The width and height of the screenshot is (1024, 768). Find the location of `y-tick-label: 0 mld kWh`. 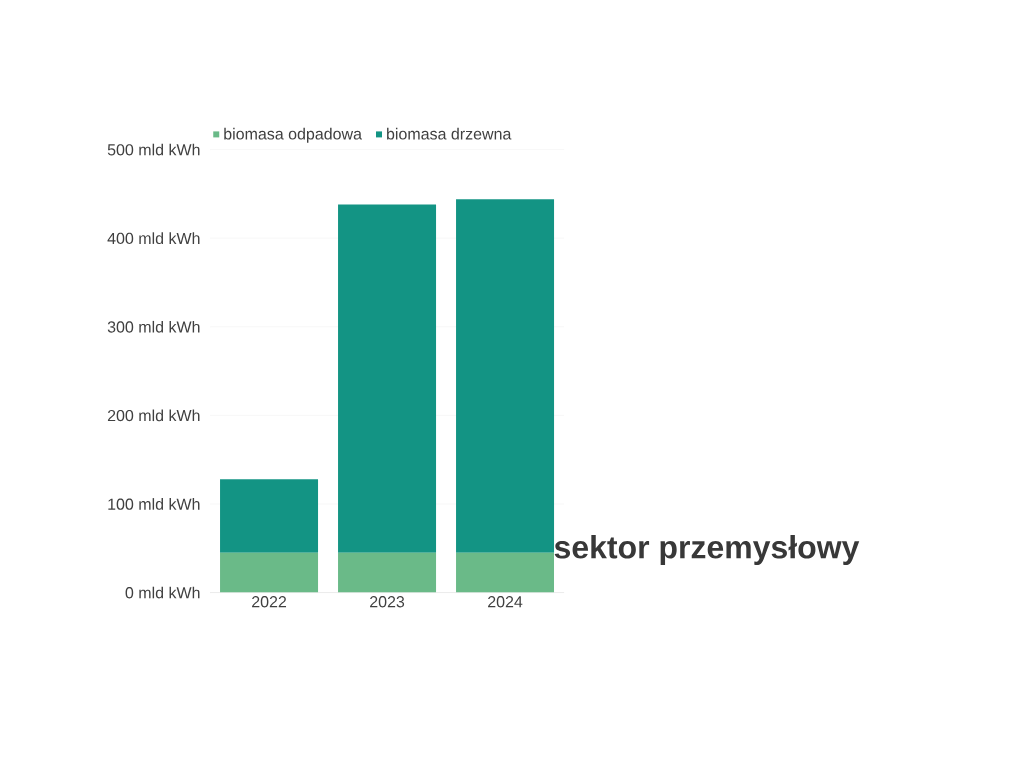

y-tick-label: 0 mld kWh is located at coordinates (162, 592).